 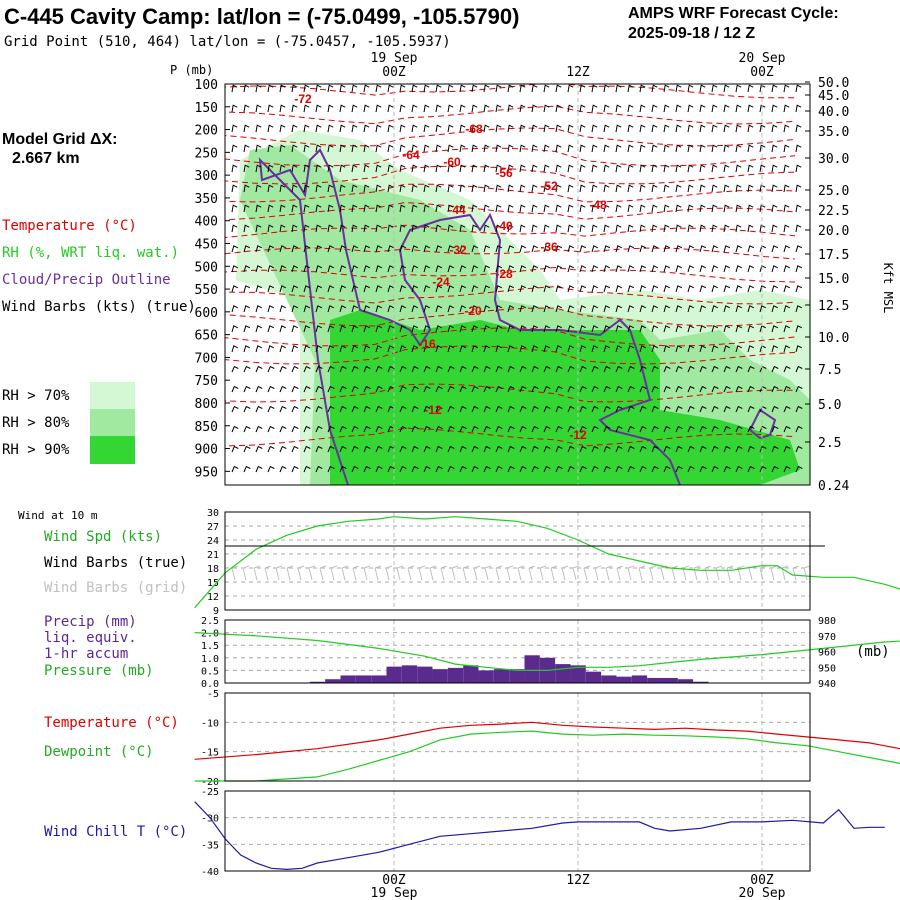 What do you see at coordinates (90, 622) in the screenshot?
I see `legend-precip: Precip (mm)` at bounding box center [90, 622].